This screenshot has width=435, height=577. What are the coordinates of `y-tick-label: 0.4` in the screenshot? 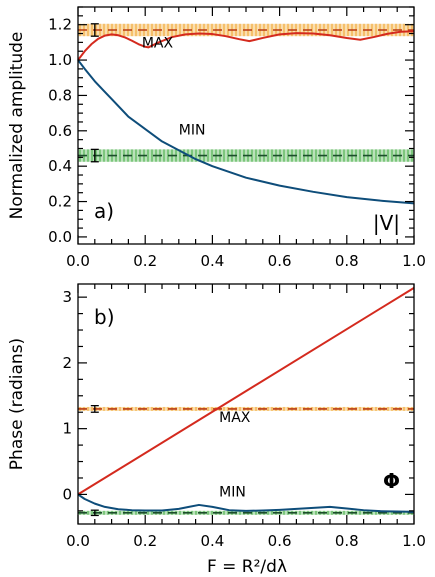 It's located at (60, 166).